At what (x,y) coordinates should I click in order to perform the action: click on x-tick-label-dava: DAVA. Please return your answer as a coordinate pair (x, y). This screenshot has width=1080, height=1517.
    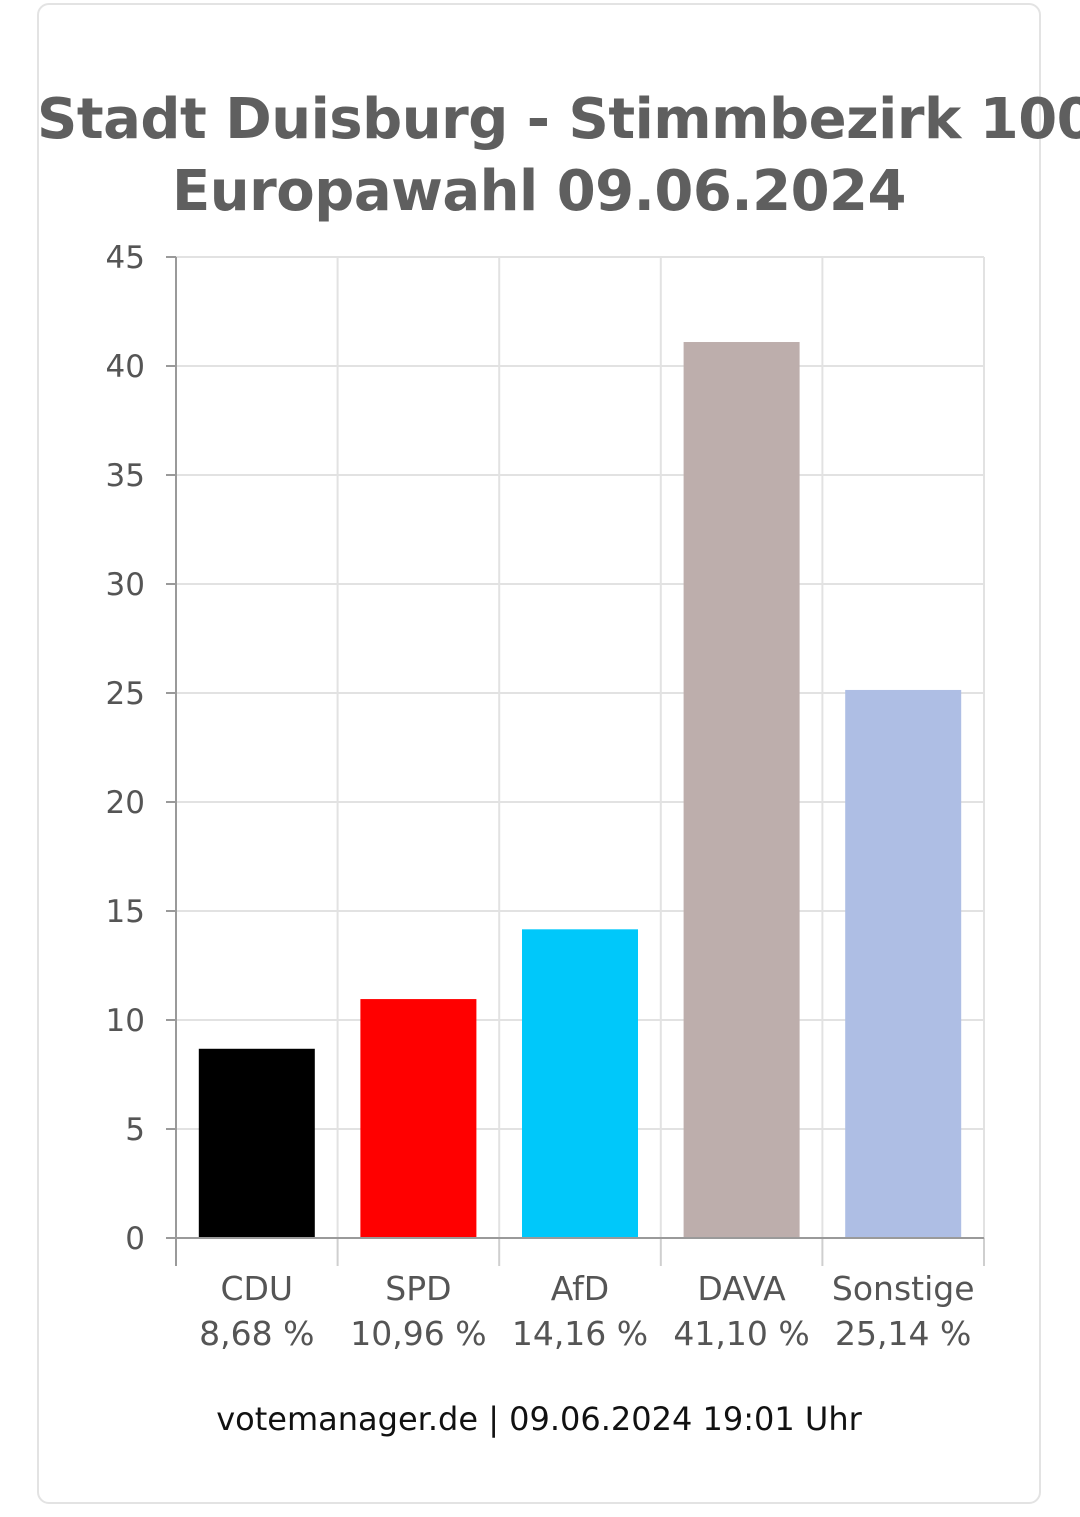
    Looking at the image, I should click on (741, 1288).